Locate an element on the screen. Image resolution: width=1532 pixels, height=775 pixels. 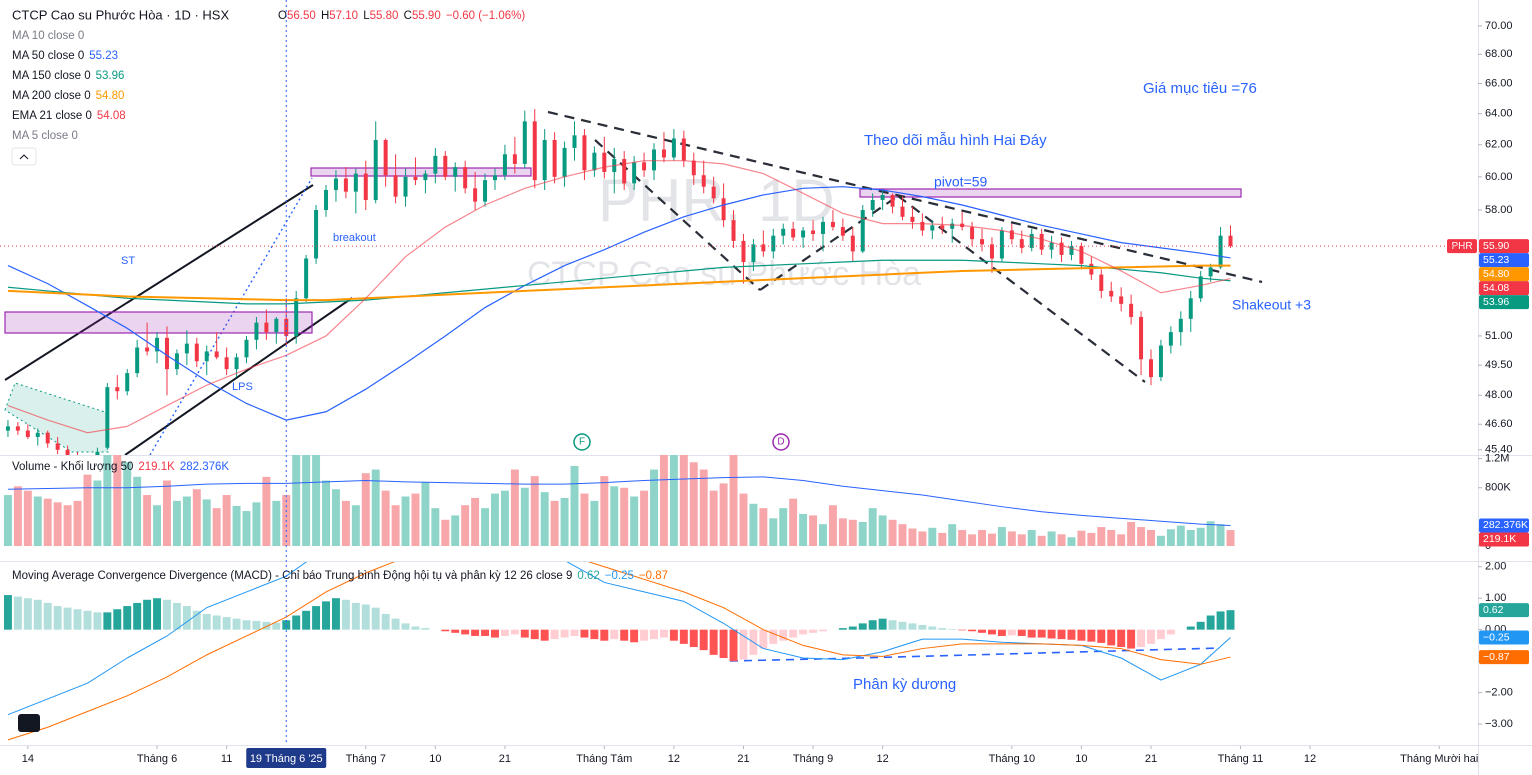
legend-entry: MA 50 close 0 55.23 is located at coordinates (65, 56).